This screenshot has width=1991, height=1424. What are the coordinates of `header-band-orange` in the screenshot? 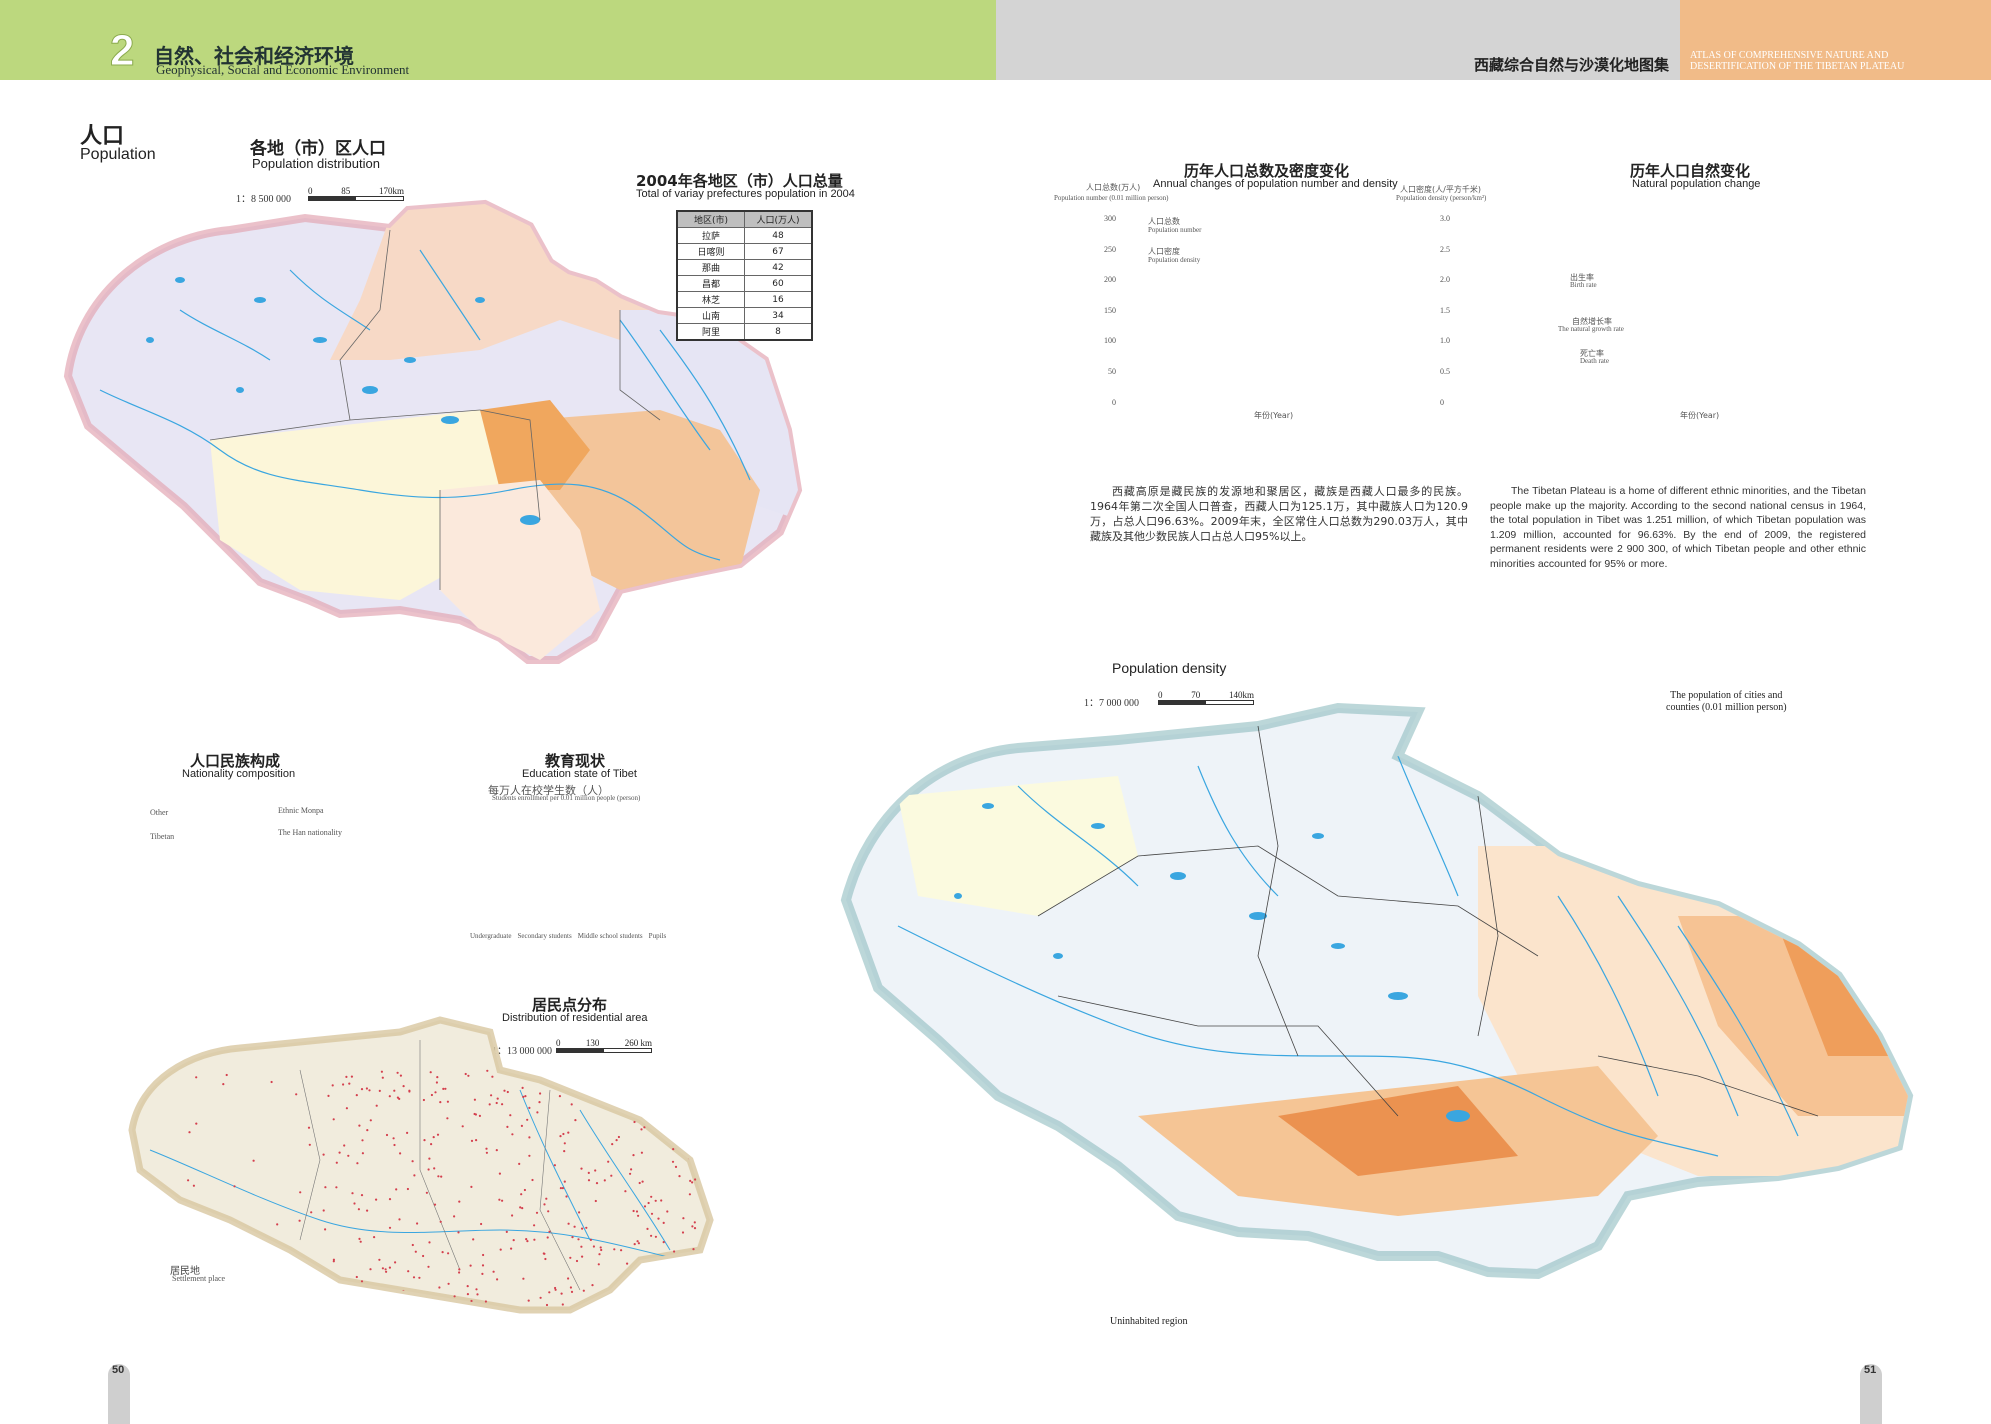 It's located at (1835, 40).